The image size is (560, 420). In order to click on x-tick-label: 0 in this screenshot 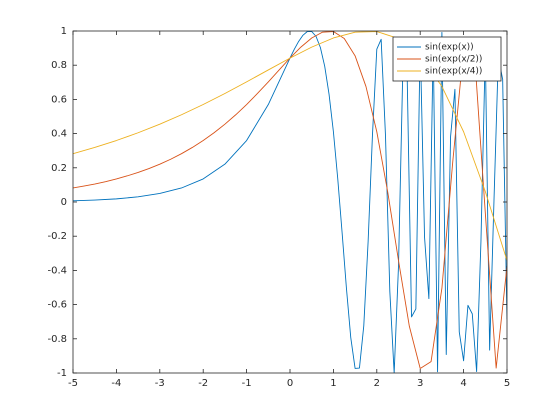, I will do `click(290, 383)`.